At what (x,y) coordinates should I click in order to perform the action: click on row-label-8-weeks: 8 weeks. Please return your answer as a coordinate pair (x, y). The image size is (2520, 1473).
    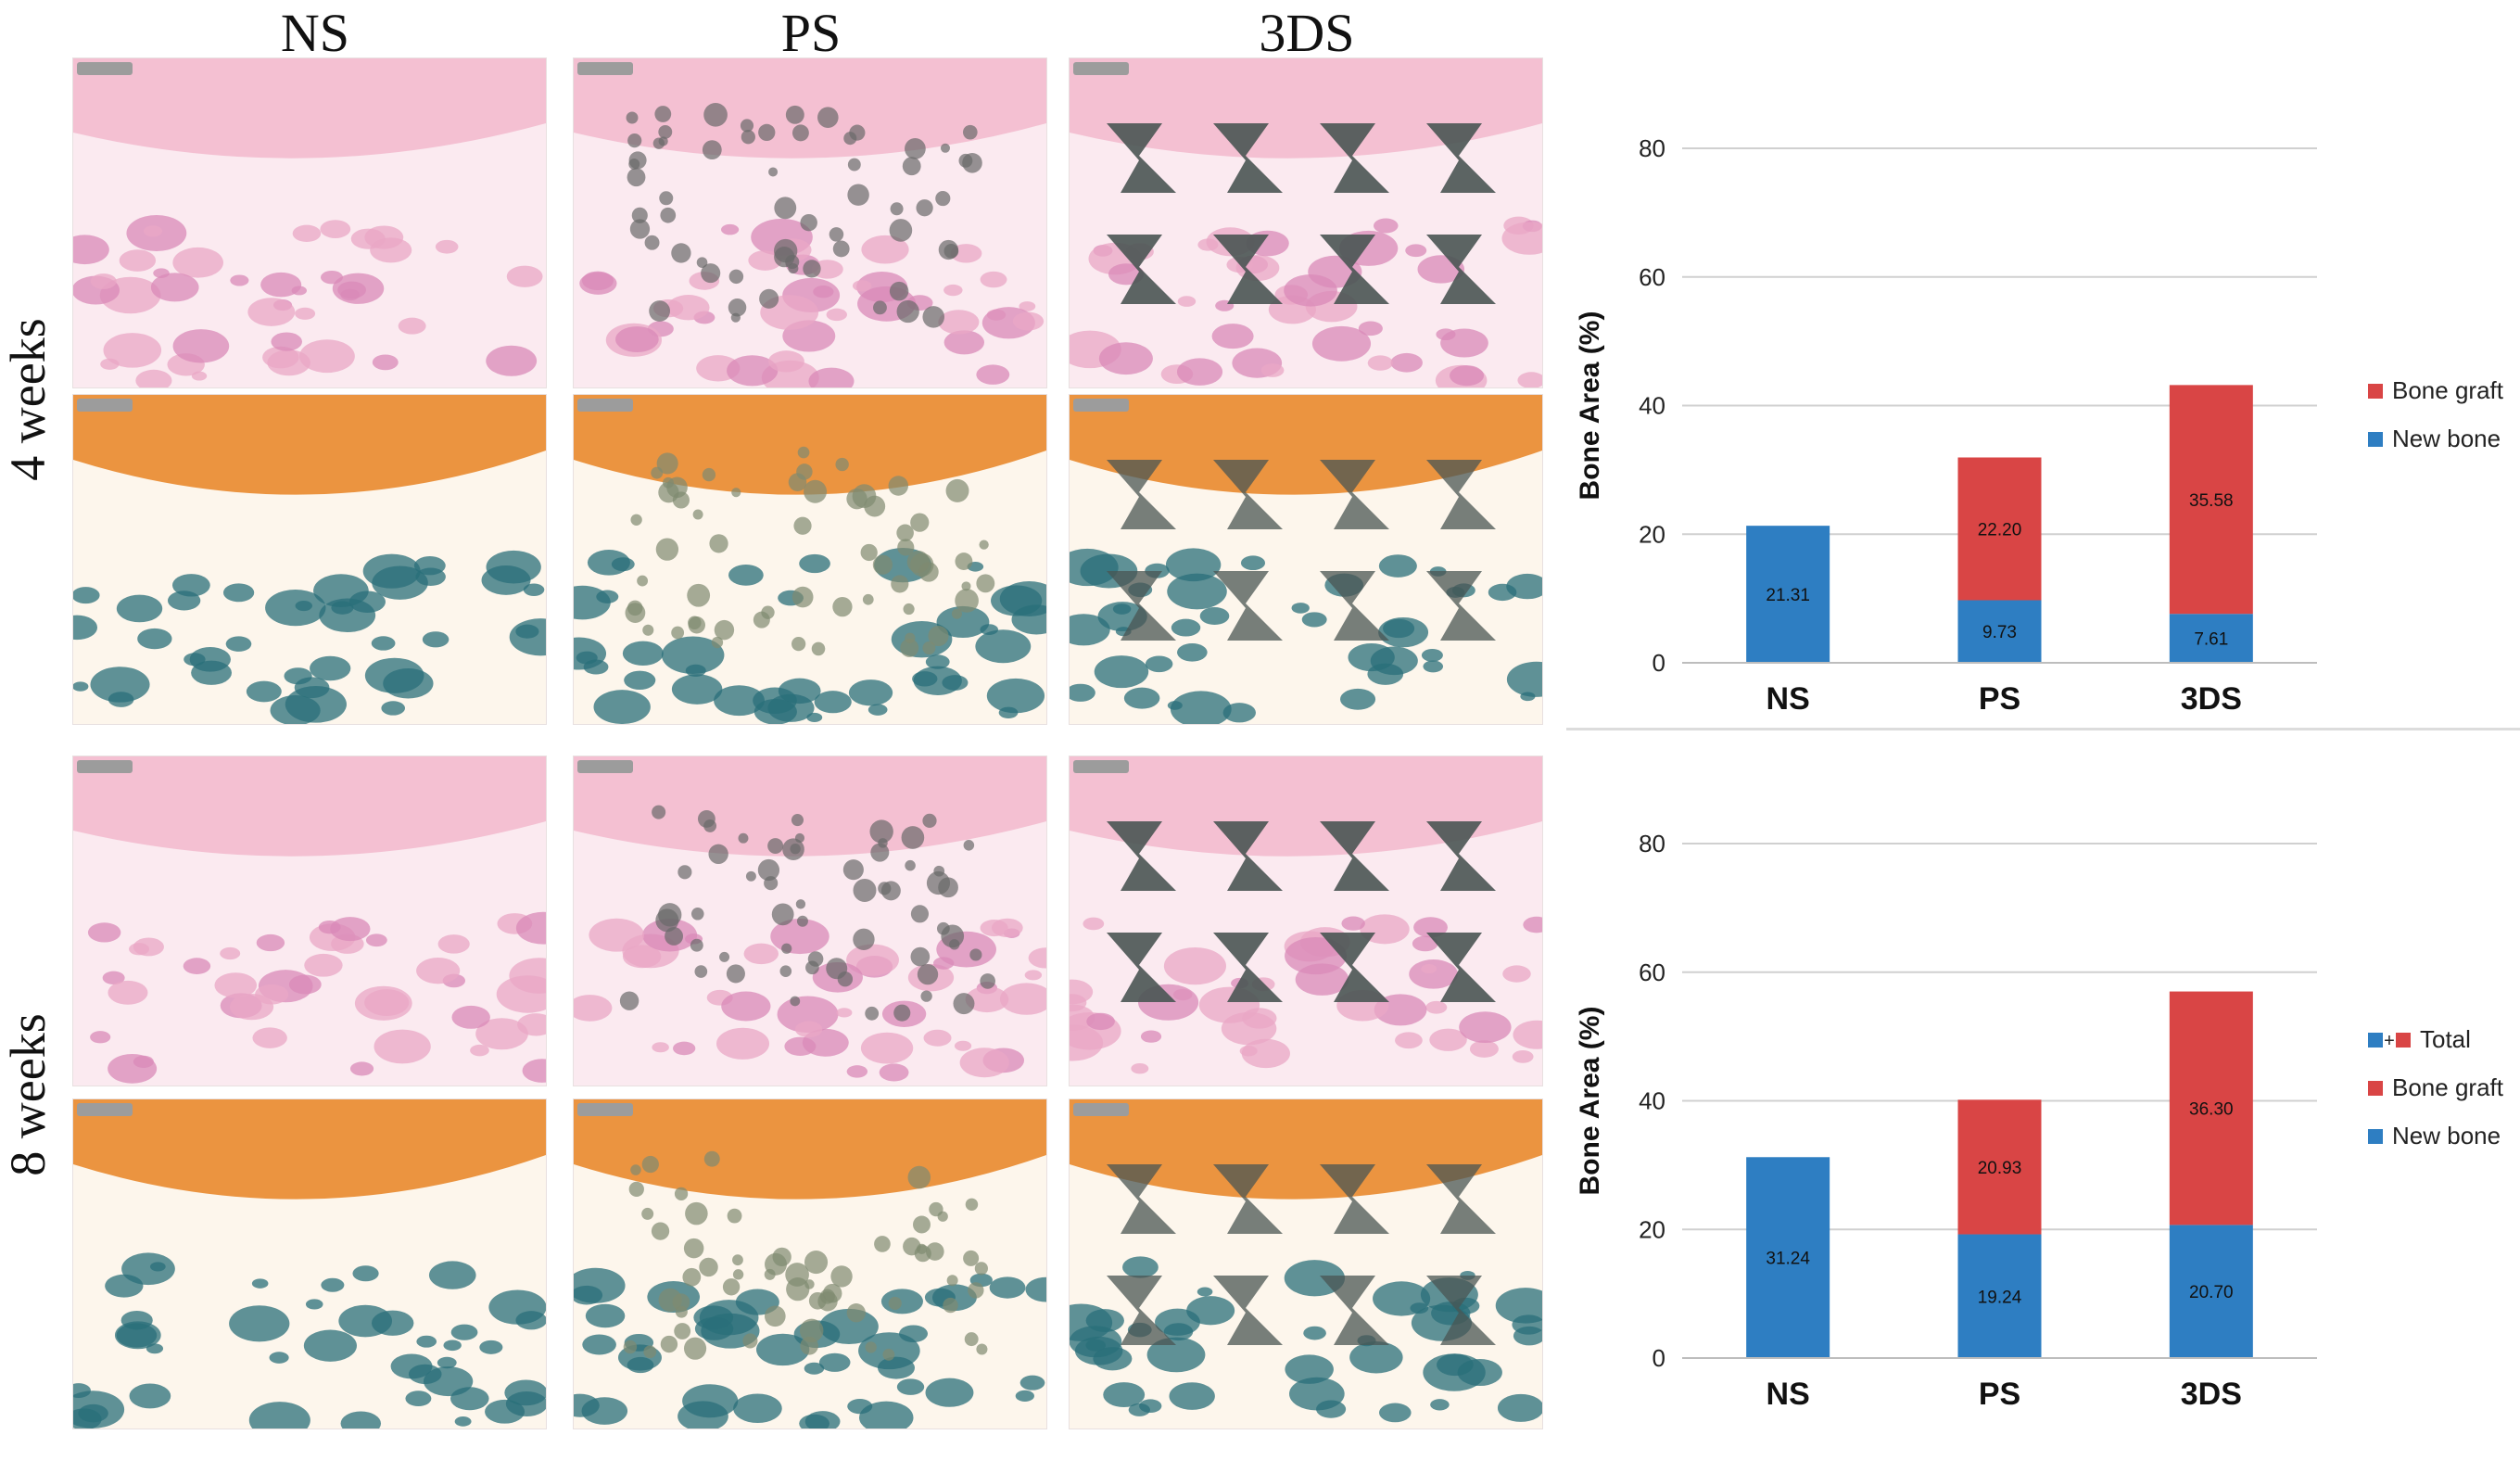
    Looking at the image, I should click on (28, 1095).